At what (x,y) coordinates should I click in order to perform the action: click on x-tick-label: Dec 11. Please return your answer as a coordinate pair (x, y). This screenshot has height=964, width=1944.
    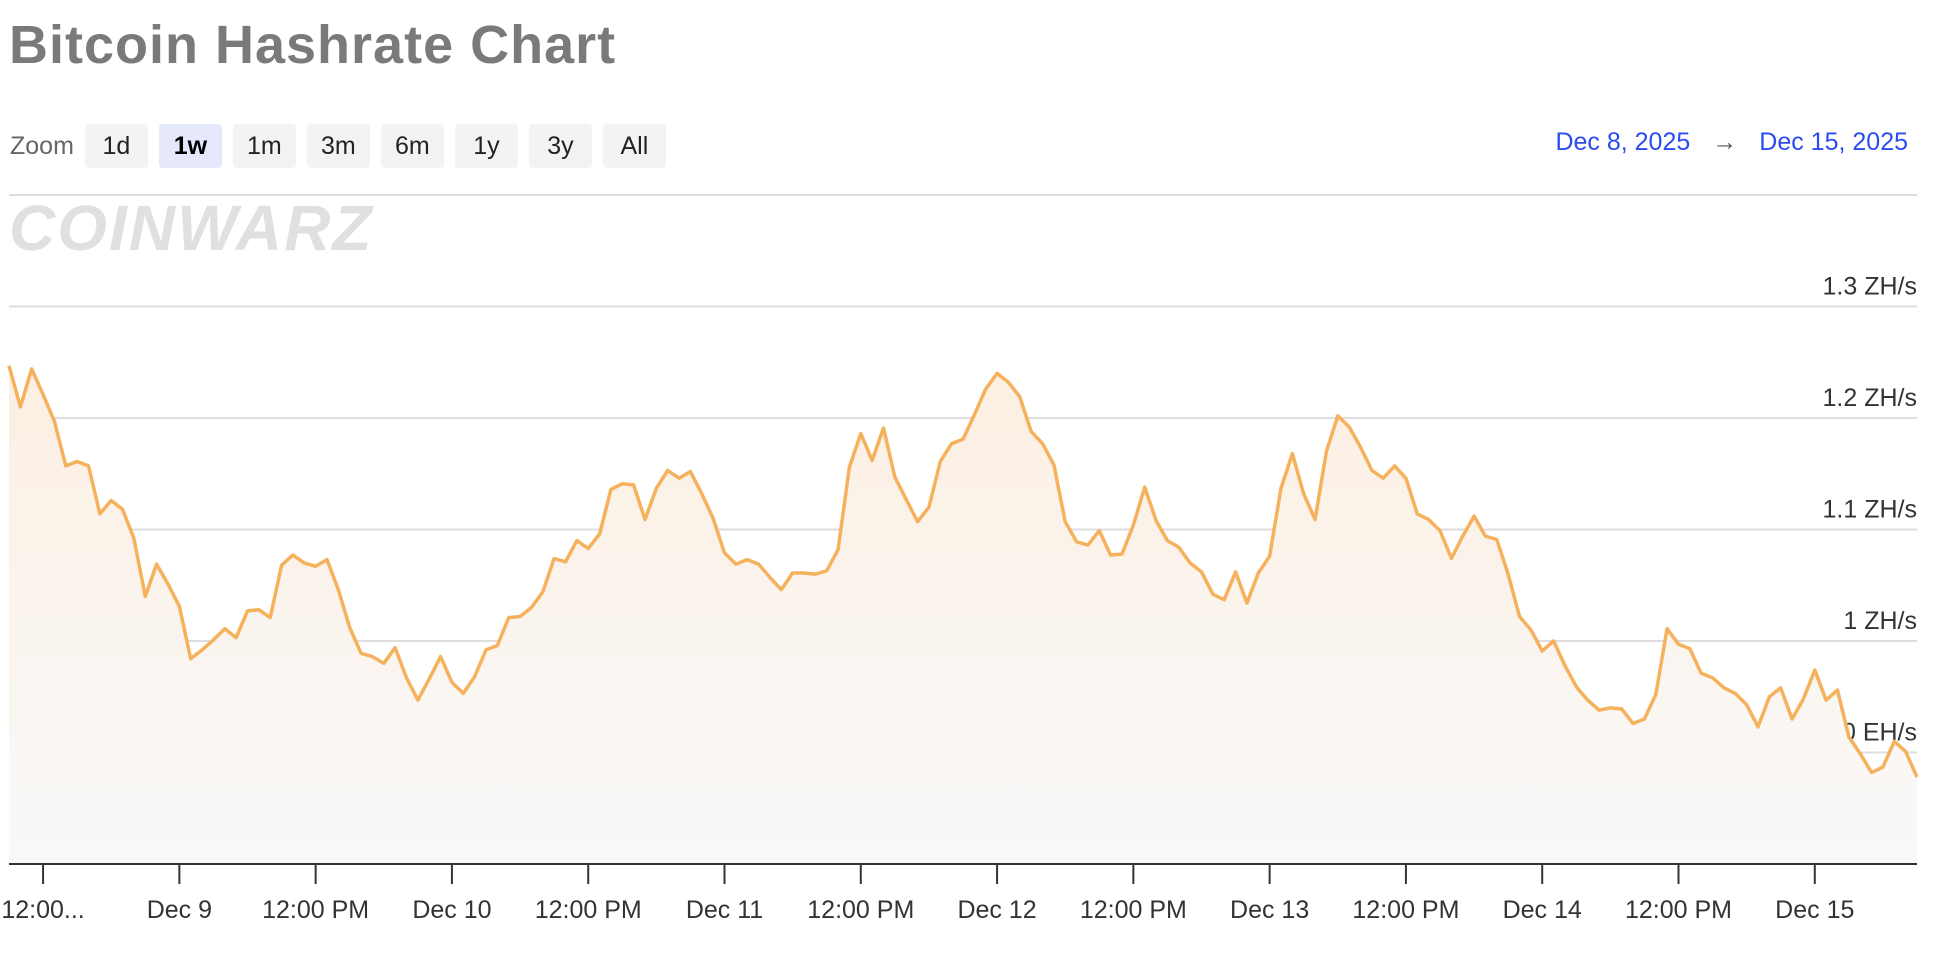
    Looking at the image, I should click on (724, 910).